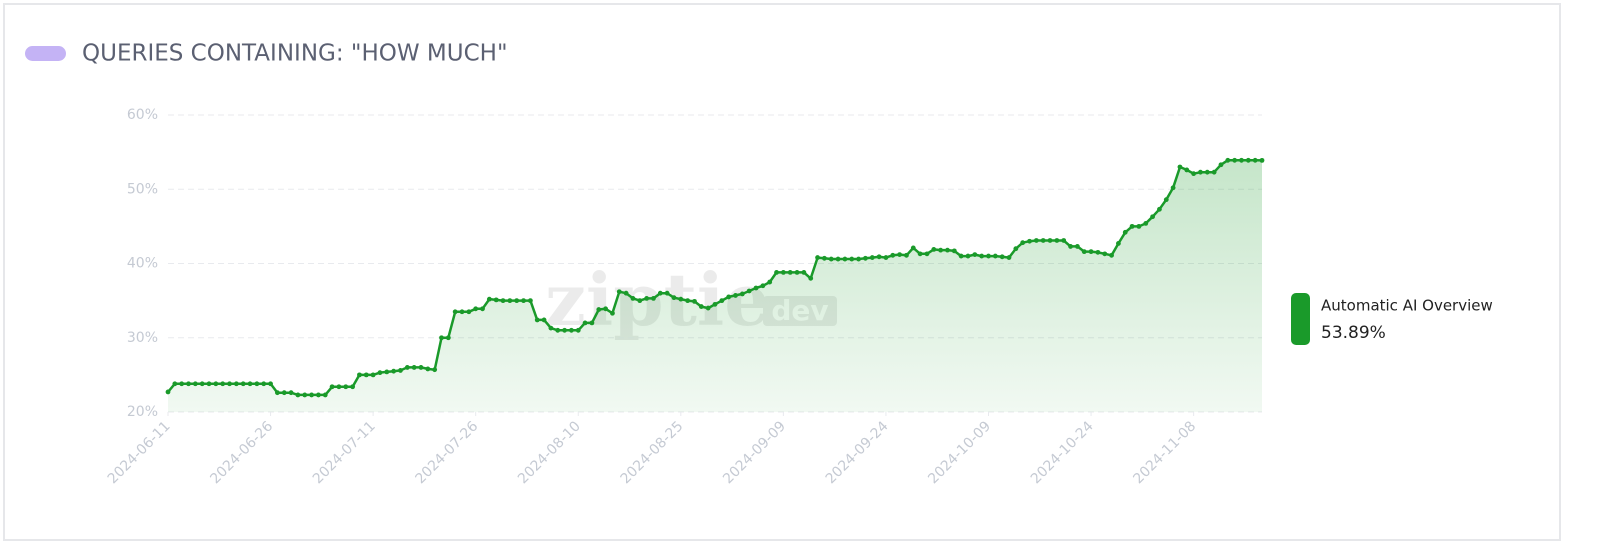  Describe the element at coordinates (142, 115) in the screenshot. I see `y-tick-label: 60%` at that location.